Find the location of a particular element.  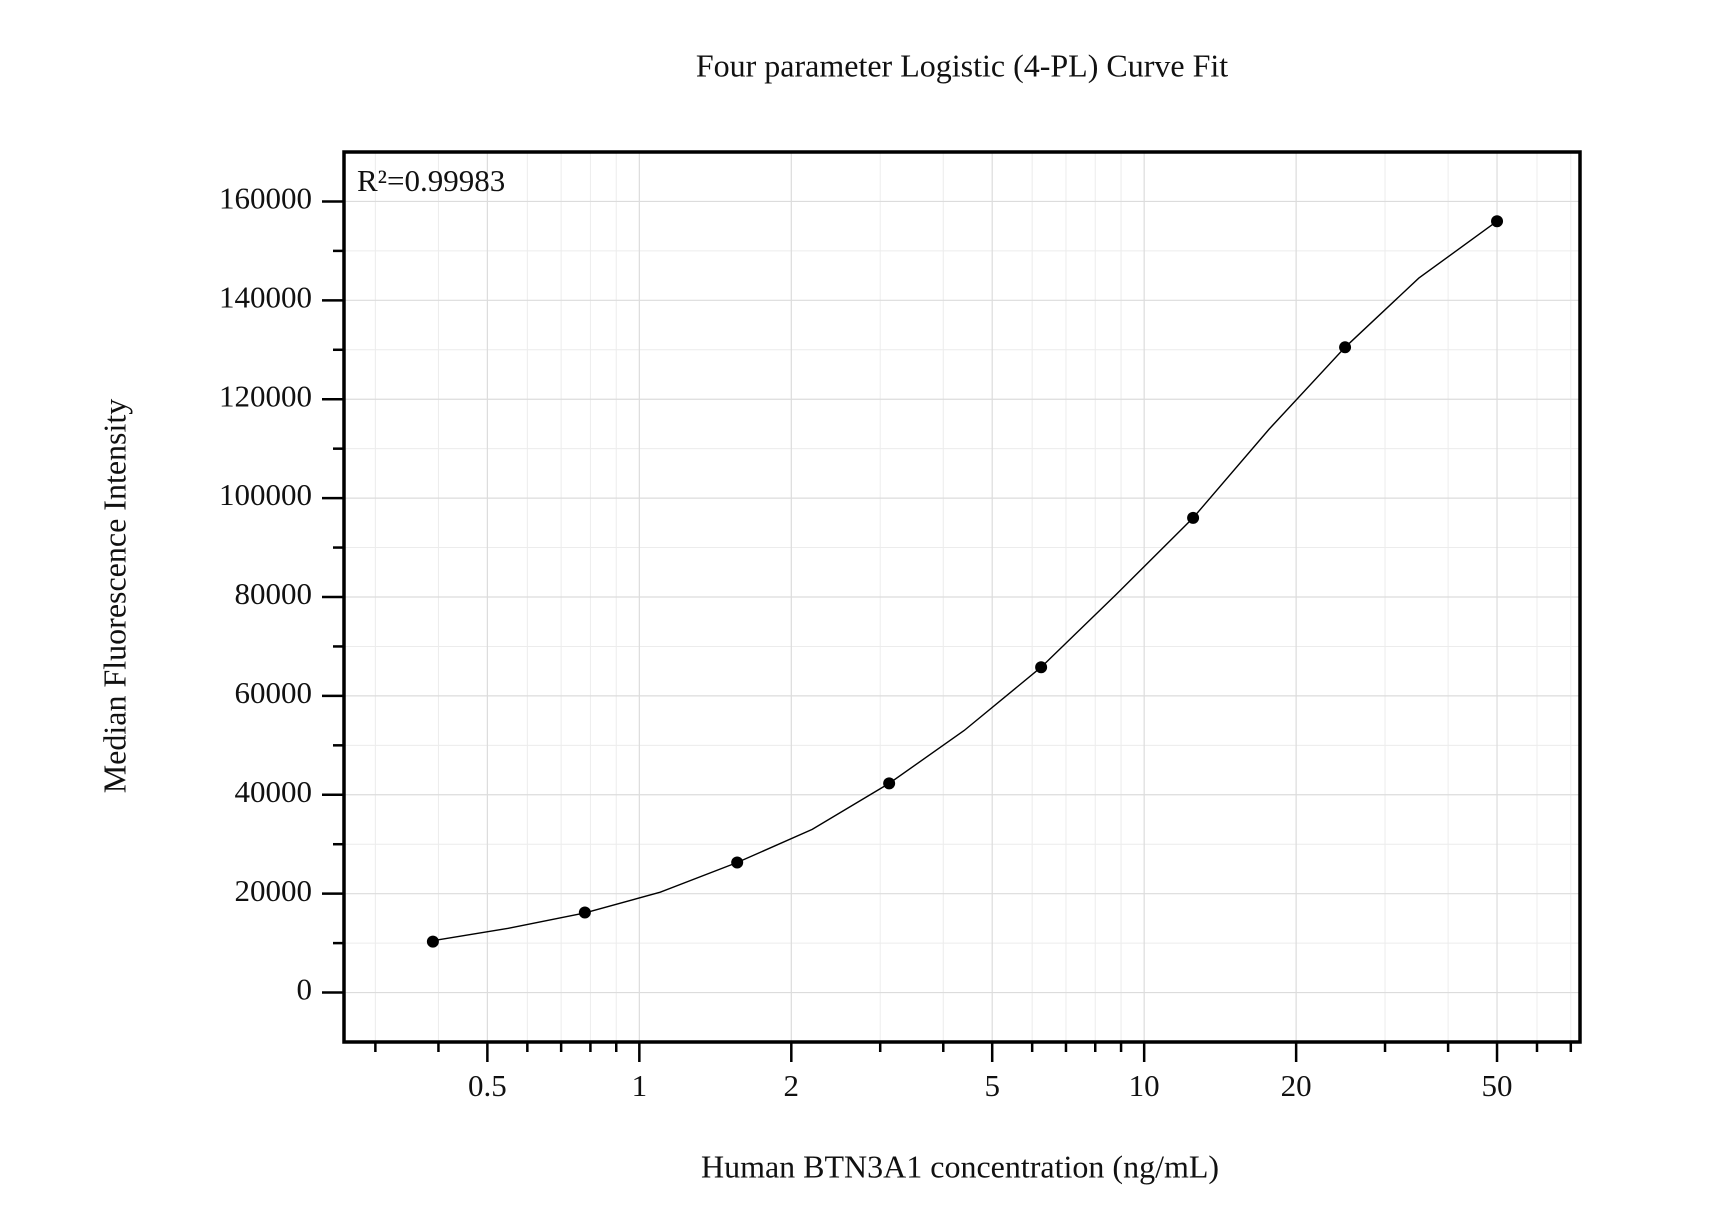

x-tick-label: 1 is located at coordinates (640, 1085).